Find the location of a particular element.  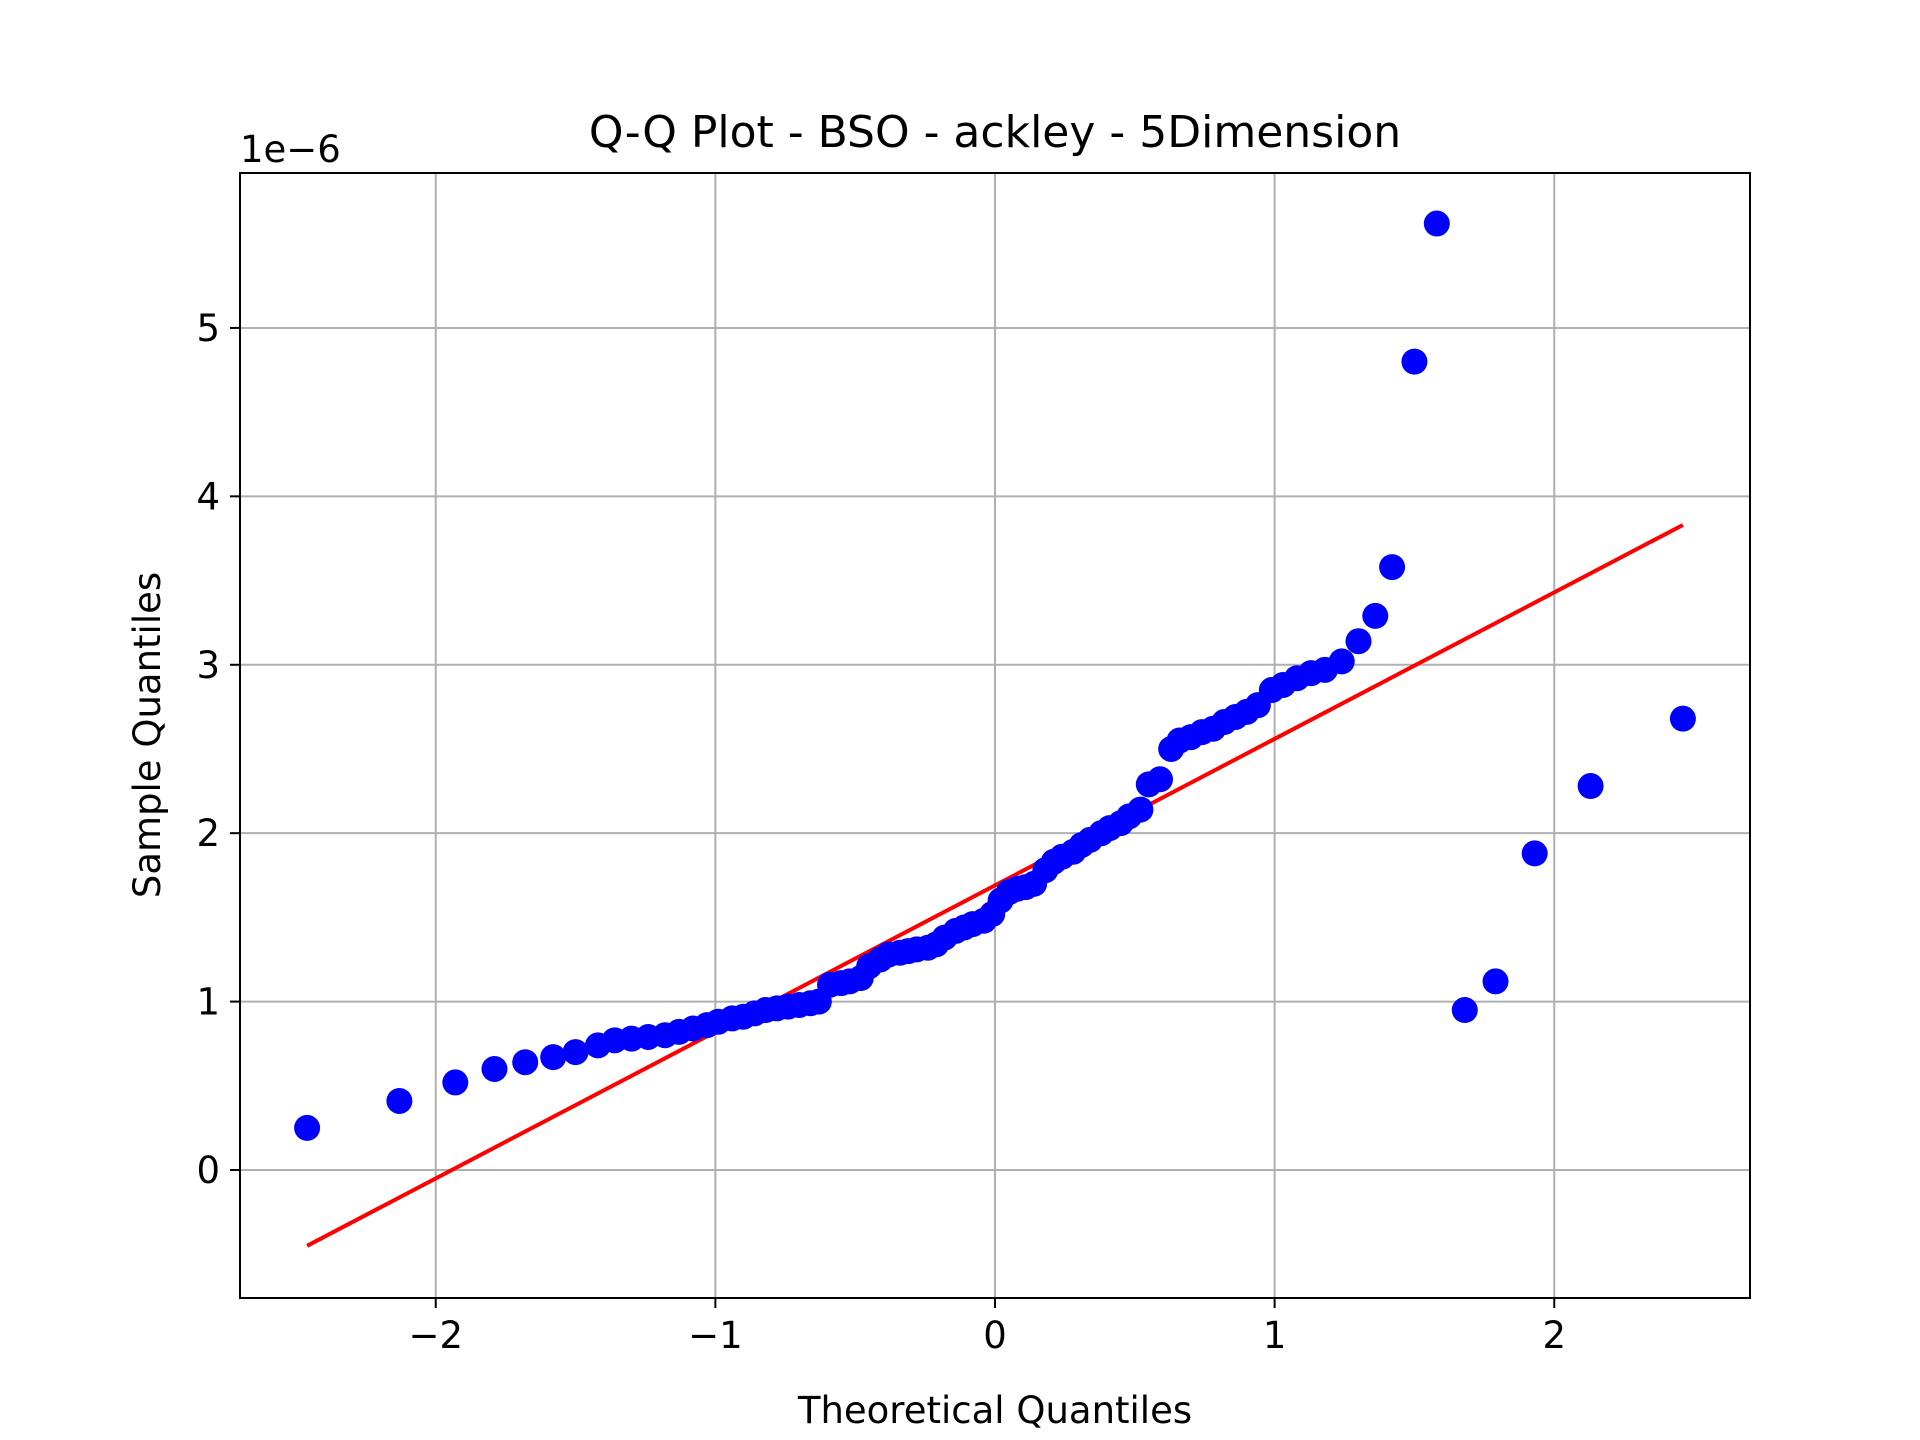

x-tick-label: −2 is located at coordinates (435, 1335).